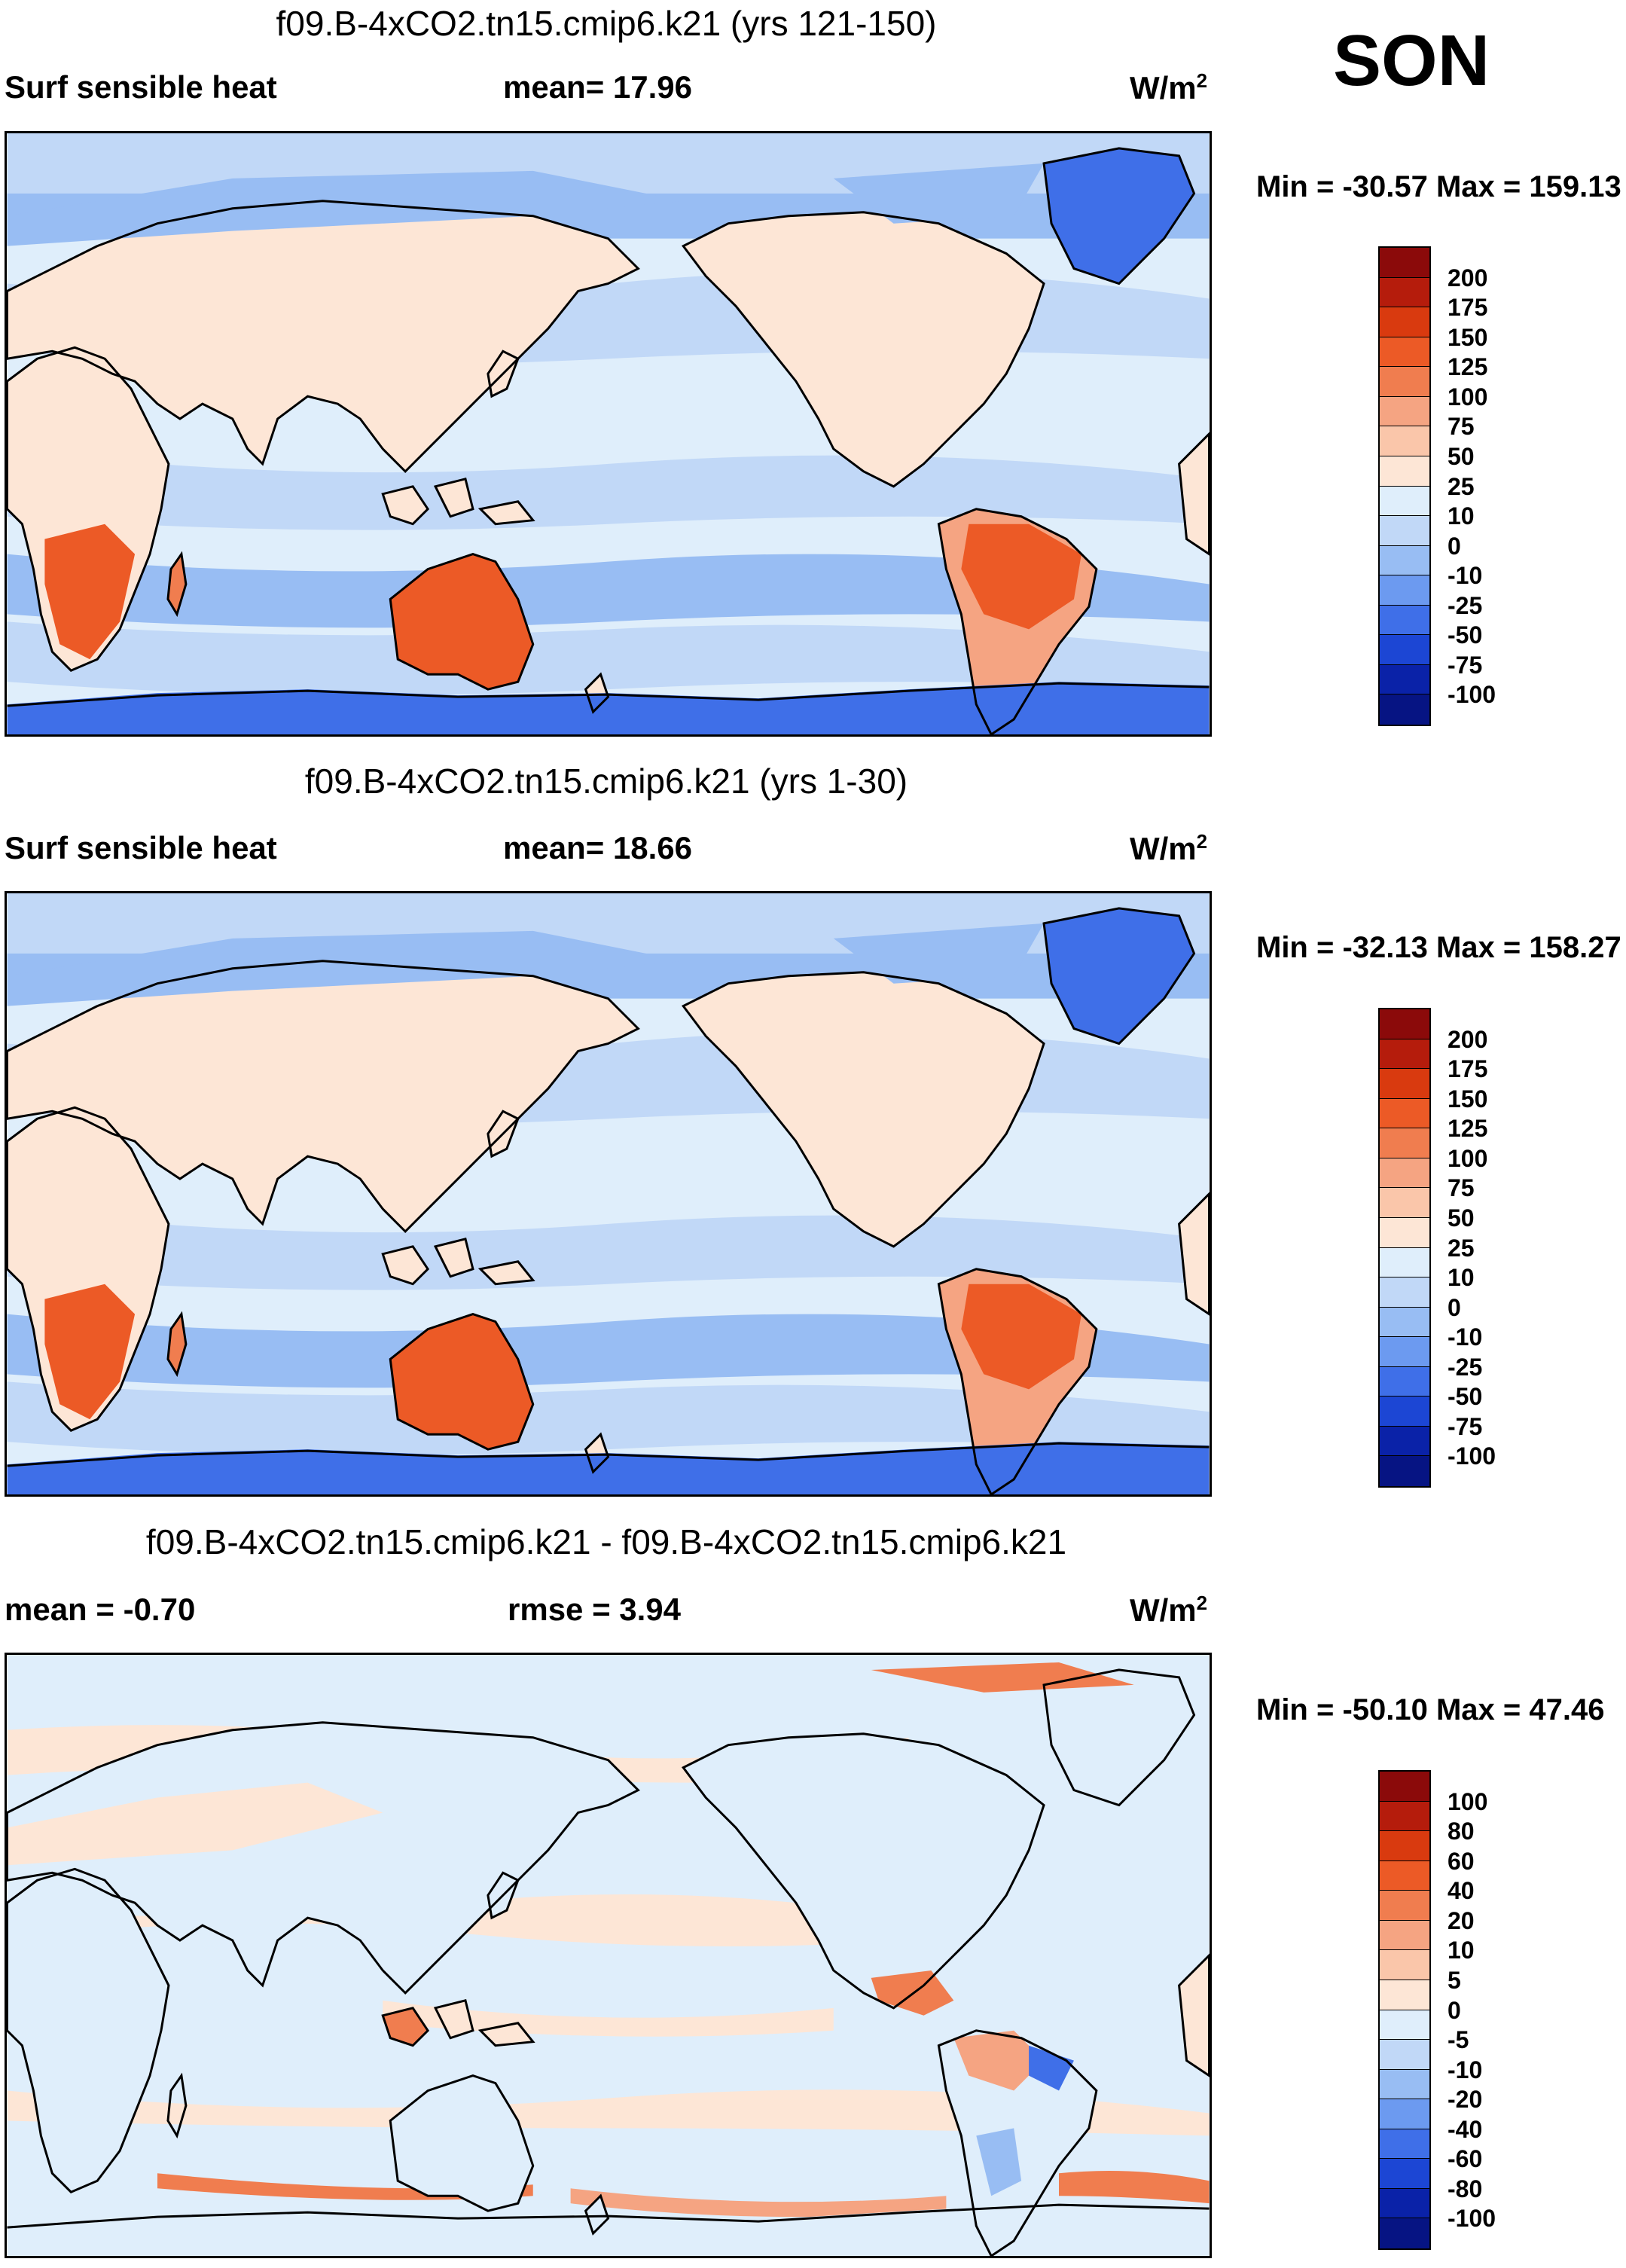  I want to click on panel-3-colorbar, so click(1404, 2010).